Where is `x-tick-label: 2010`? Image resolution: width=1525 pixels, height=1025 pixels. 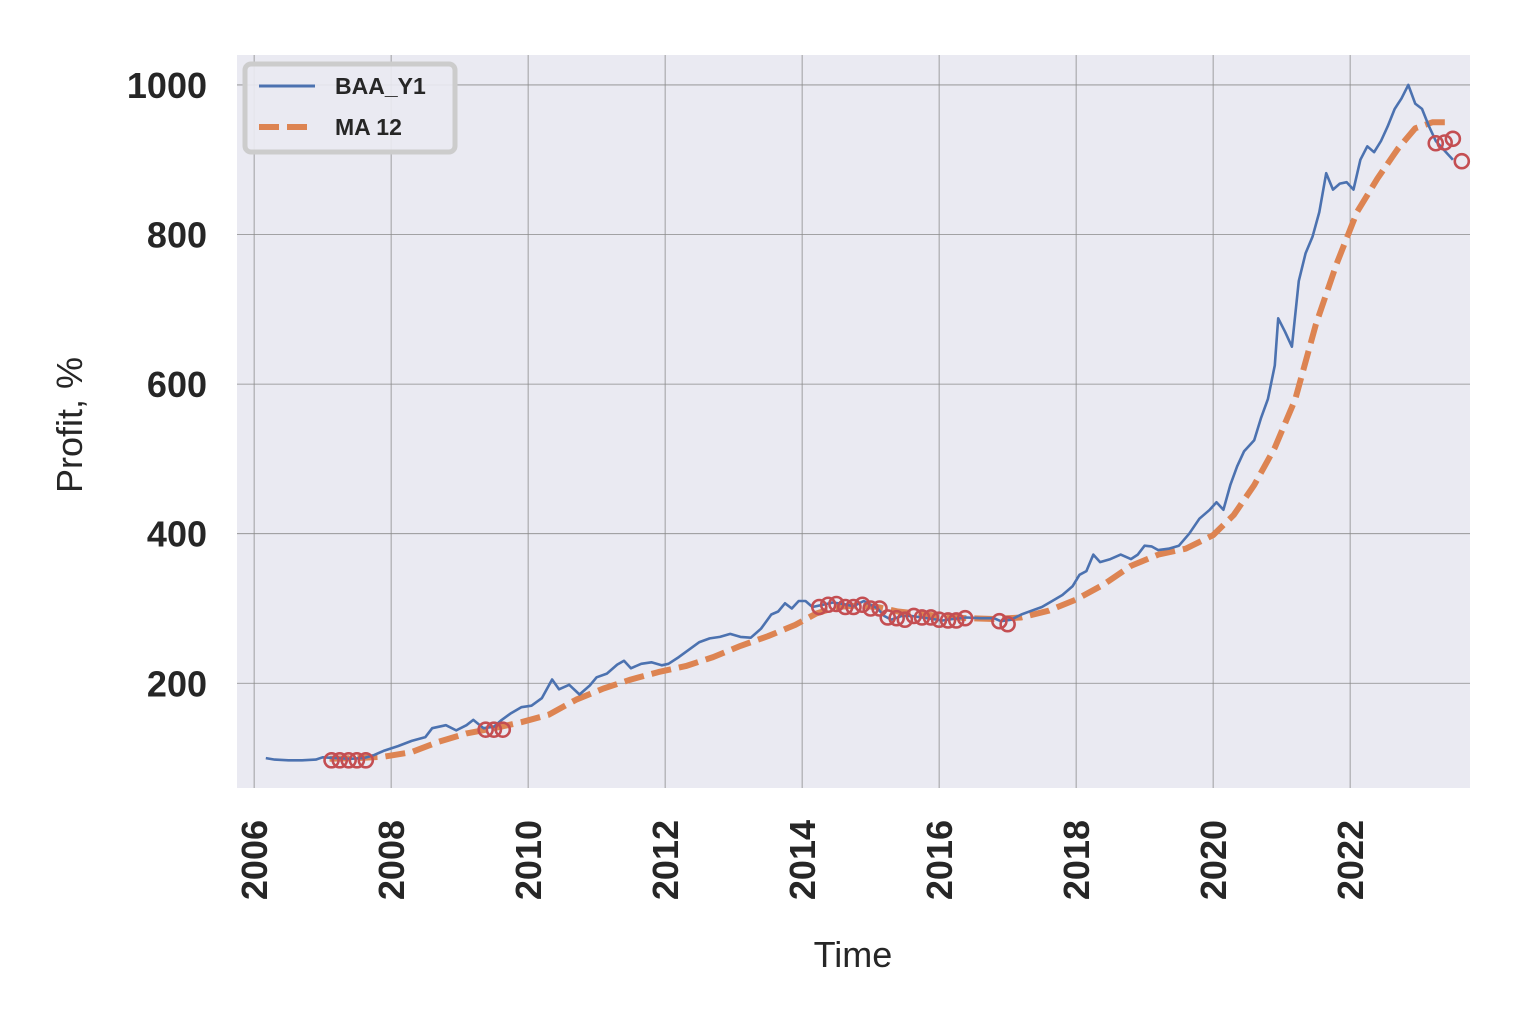
x-tick-label: 2010 is located at coordinates (528, 860).